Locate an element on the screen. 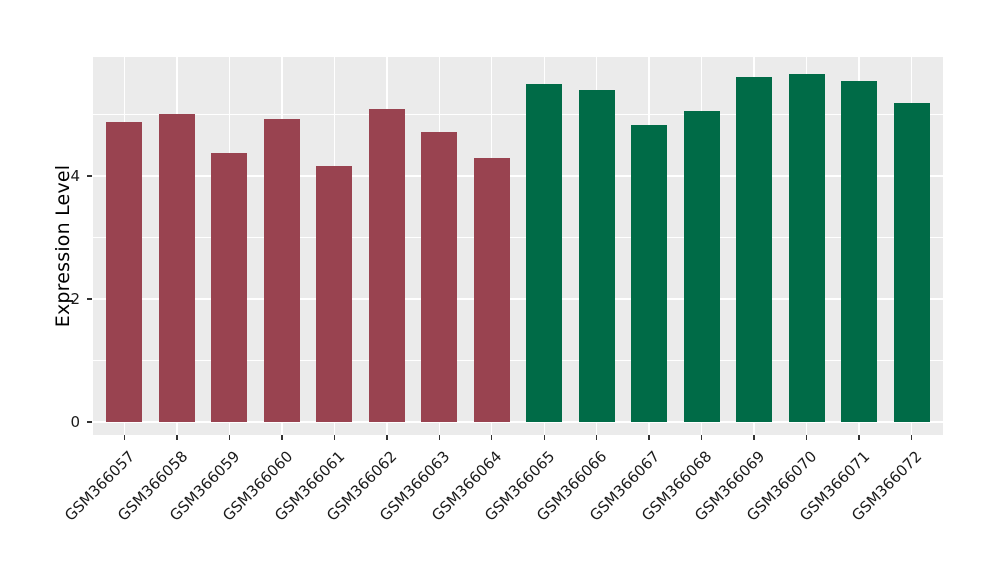 This screenshot has width=1000, height=580. y-tick-label: 0 is located at coordinates (75, 421).